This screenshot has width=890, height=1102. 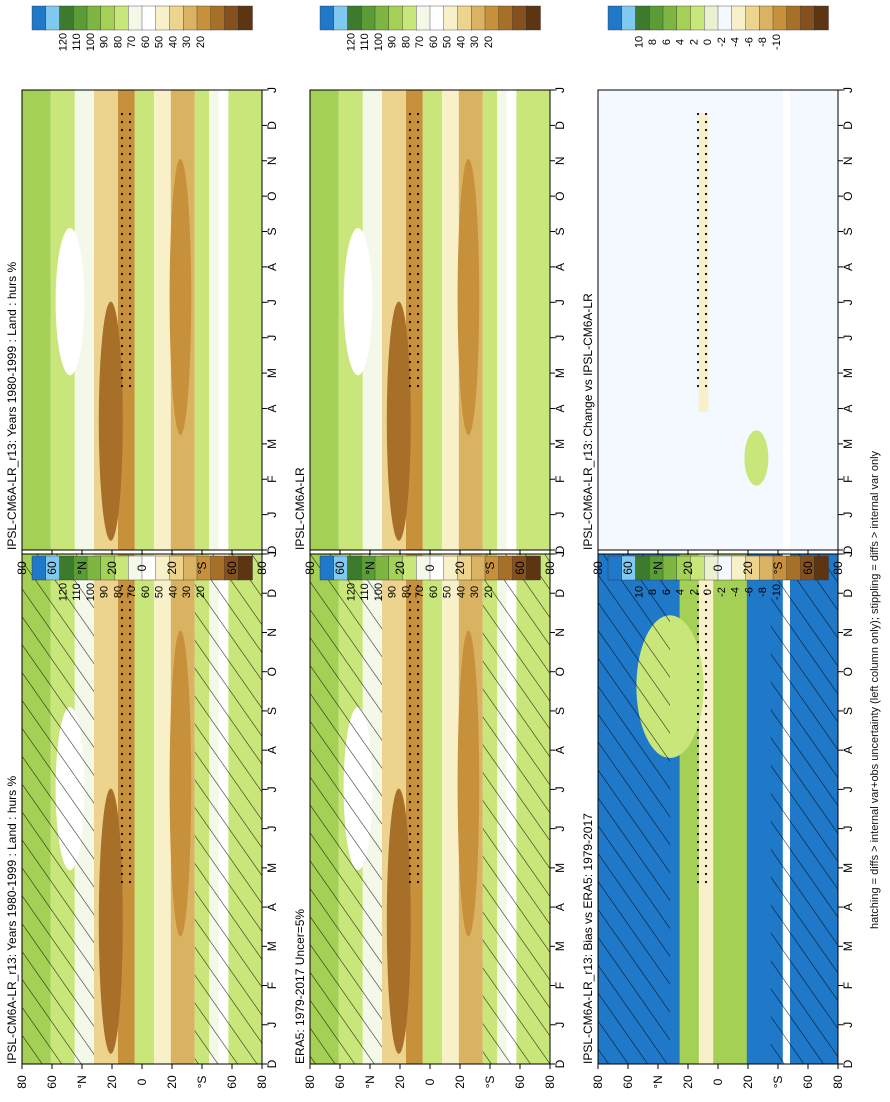 What do you see at coordinates (560, 160) in the screenshot?
I see `month-tick-label: N` at bounding box center [560, 160].